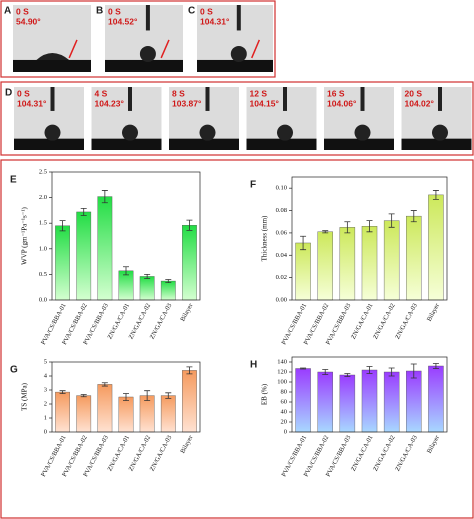 The width and height of the screenshot is (474, 519). I want to click on y-tick-label: 100, so click(282, 381).